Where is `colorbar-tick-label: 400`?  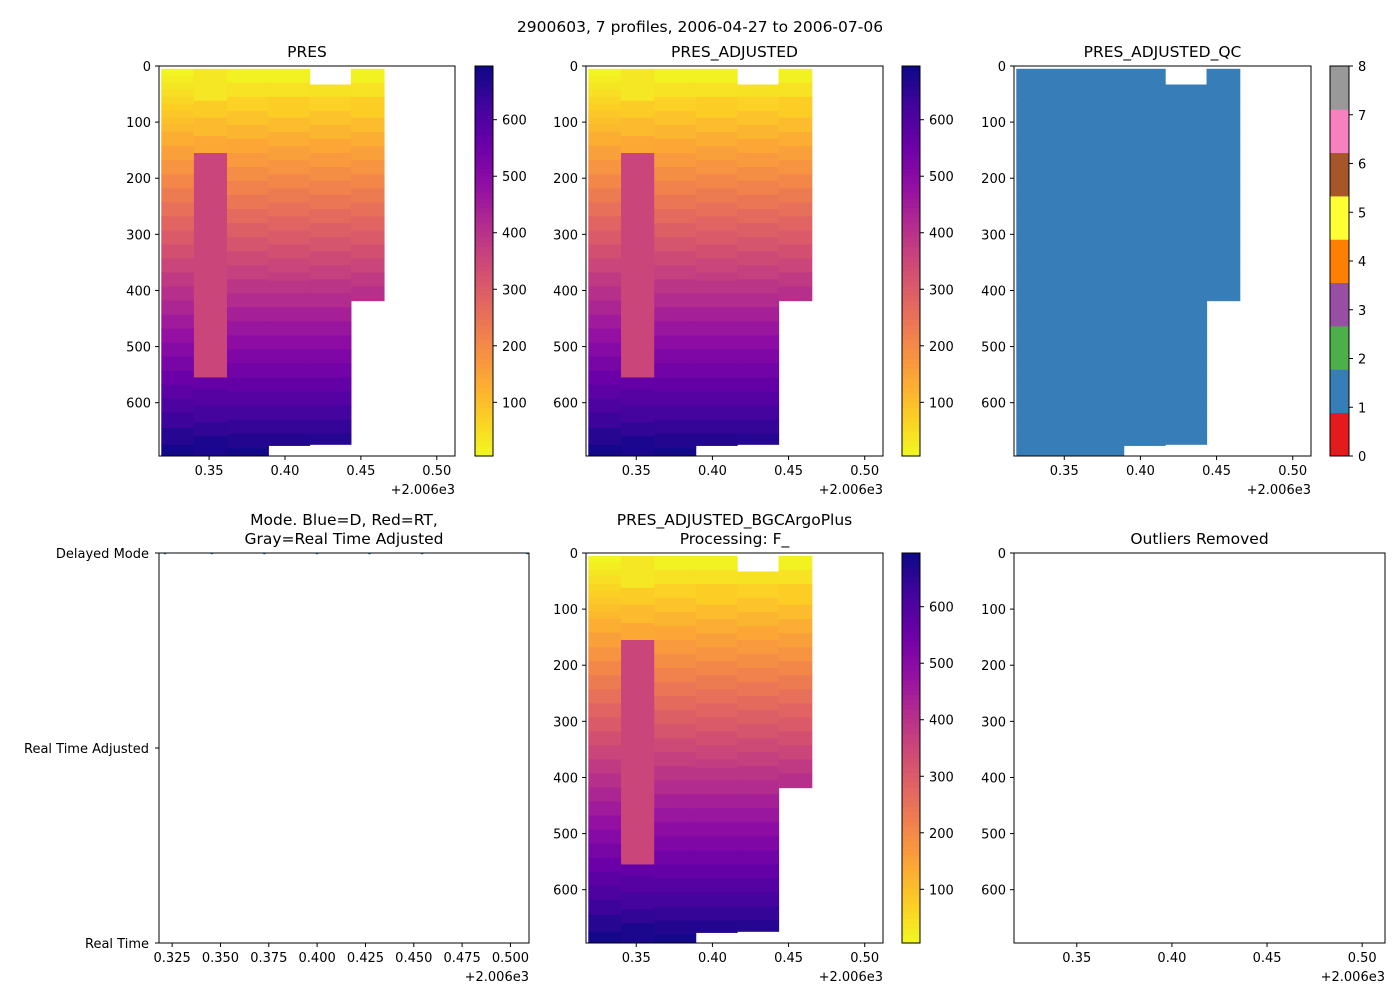 colorbar-tick-label: 400 is located at coordinates (941, 721).